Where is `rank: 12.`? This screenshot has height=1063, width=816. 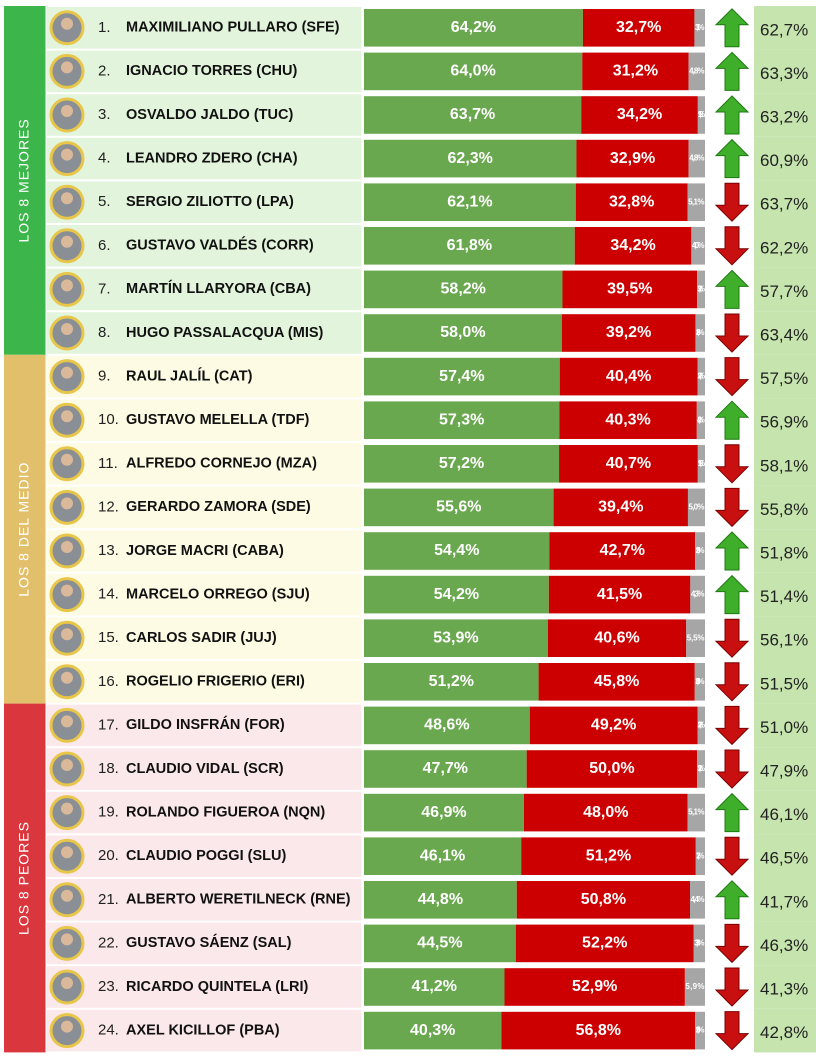
rank: 12. is located at coordinates (108, 506).